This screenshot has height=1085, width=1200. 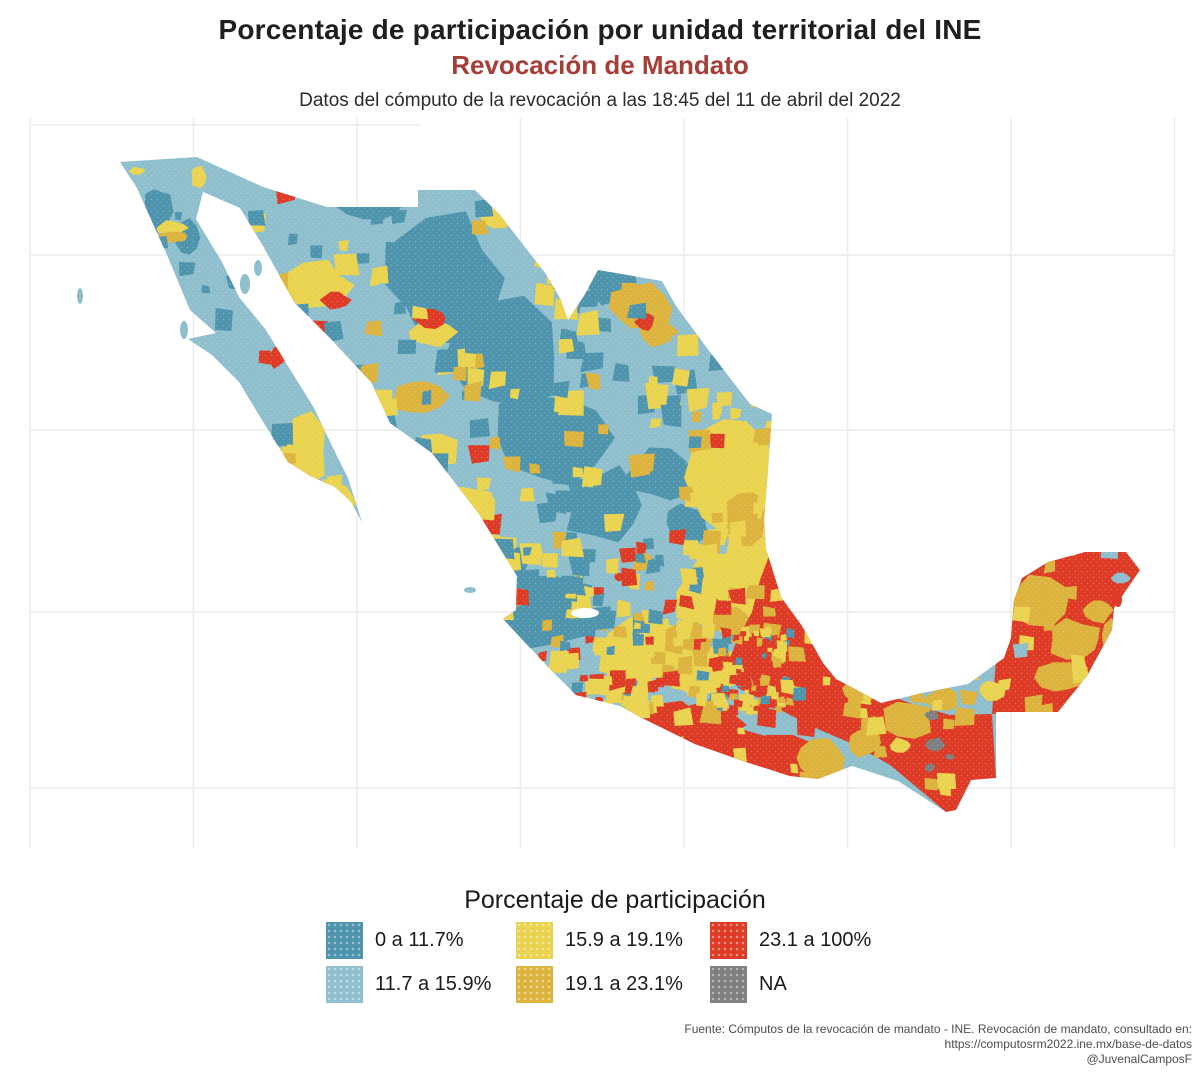 I want to click on legend-item: 15.9 a 19.1%, so click(x=613, y=944).